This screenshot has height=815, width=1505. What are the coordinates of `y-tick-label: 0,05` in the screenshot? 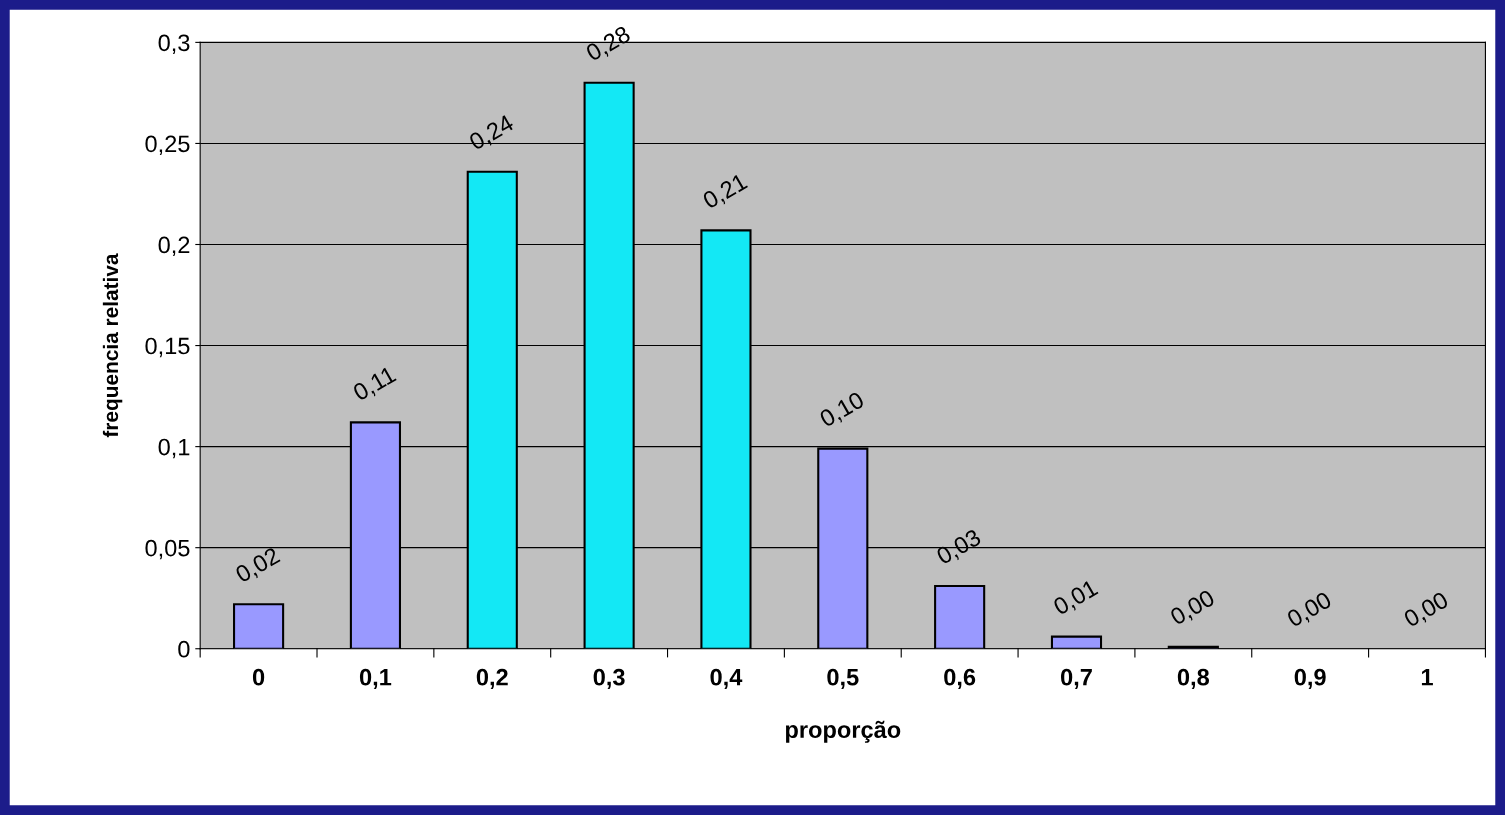 It's located at (167, 549).